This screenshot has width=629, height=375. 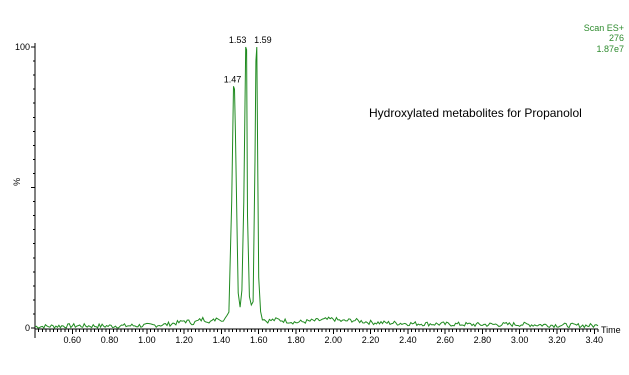 I want to click on chart-title: Hydroxylated metabolites for Propanolol, so click(x=475, y=113).